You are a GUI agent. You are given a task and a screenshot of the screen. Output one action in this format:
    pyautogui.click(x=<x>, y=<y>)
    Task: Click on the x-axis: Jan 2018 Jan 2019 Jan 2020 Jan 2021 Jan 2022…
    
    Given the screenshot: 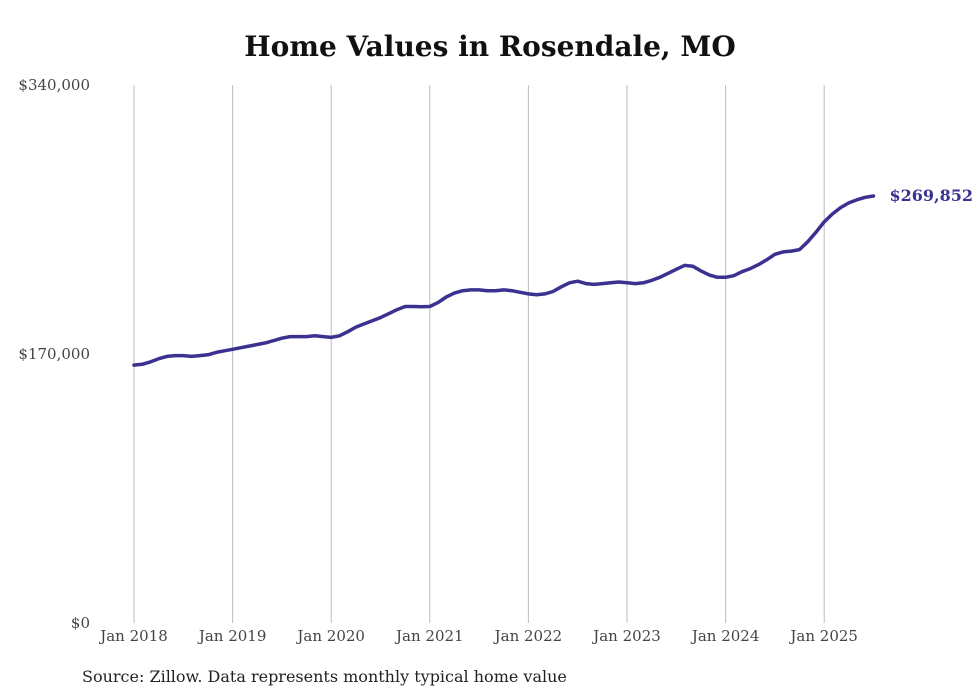 What is the action you would take?
    pyautogui.click(x=478, y=636)
    